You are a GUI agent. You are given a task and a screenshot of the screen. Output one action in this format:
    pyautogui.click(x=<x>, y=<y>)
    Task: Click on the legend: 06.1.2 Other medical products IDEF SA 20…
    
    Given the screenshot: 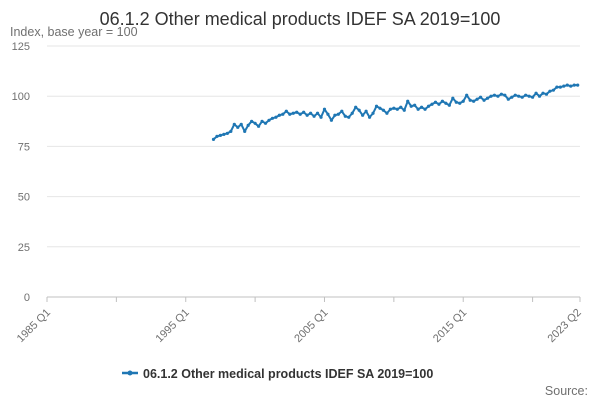 What is the action you would take?
    pyautogui.click(x=277, y=374)
    